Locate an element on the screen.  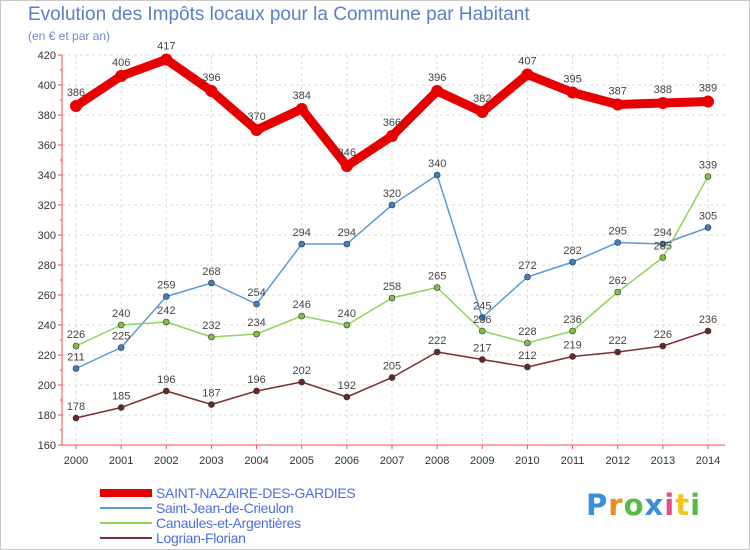
data-label: 388 is located at coordinates (663, 90).